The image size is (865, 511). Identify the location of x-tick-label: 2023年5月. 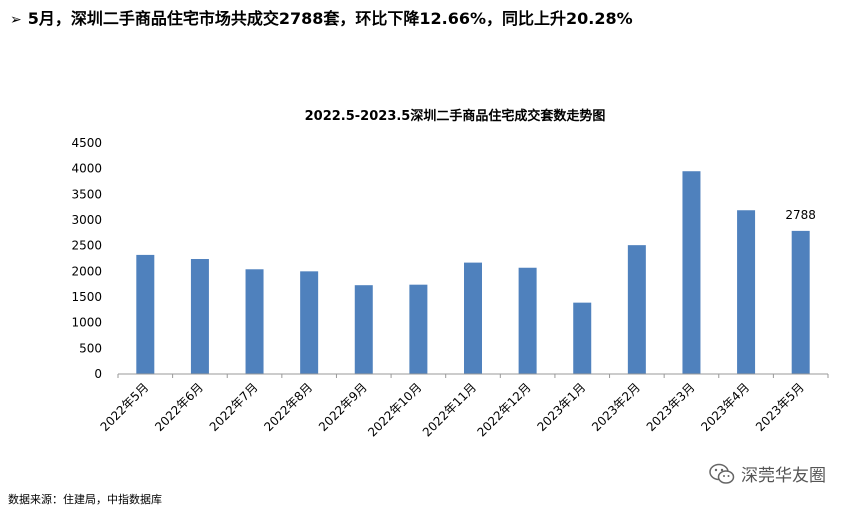
(780, 407).